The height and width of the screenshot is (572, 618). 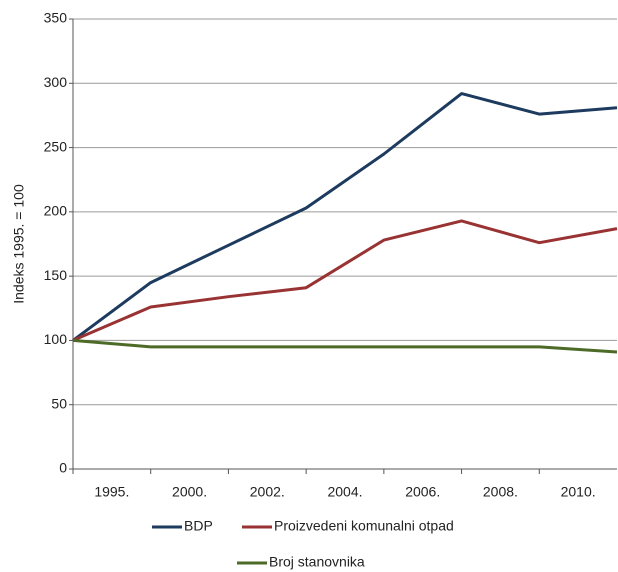 I want to click on legend-label: Broj stanovnika, so click(x=317, y=562).